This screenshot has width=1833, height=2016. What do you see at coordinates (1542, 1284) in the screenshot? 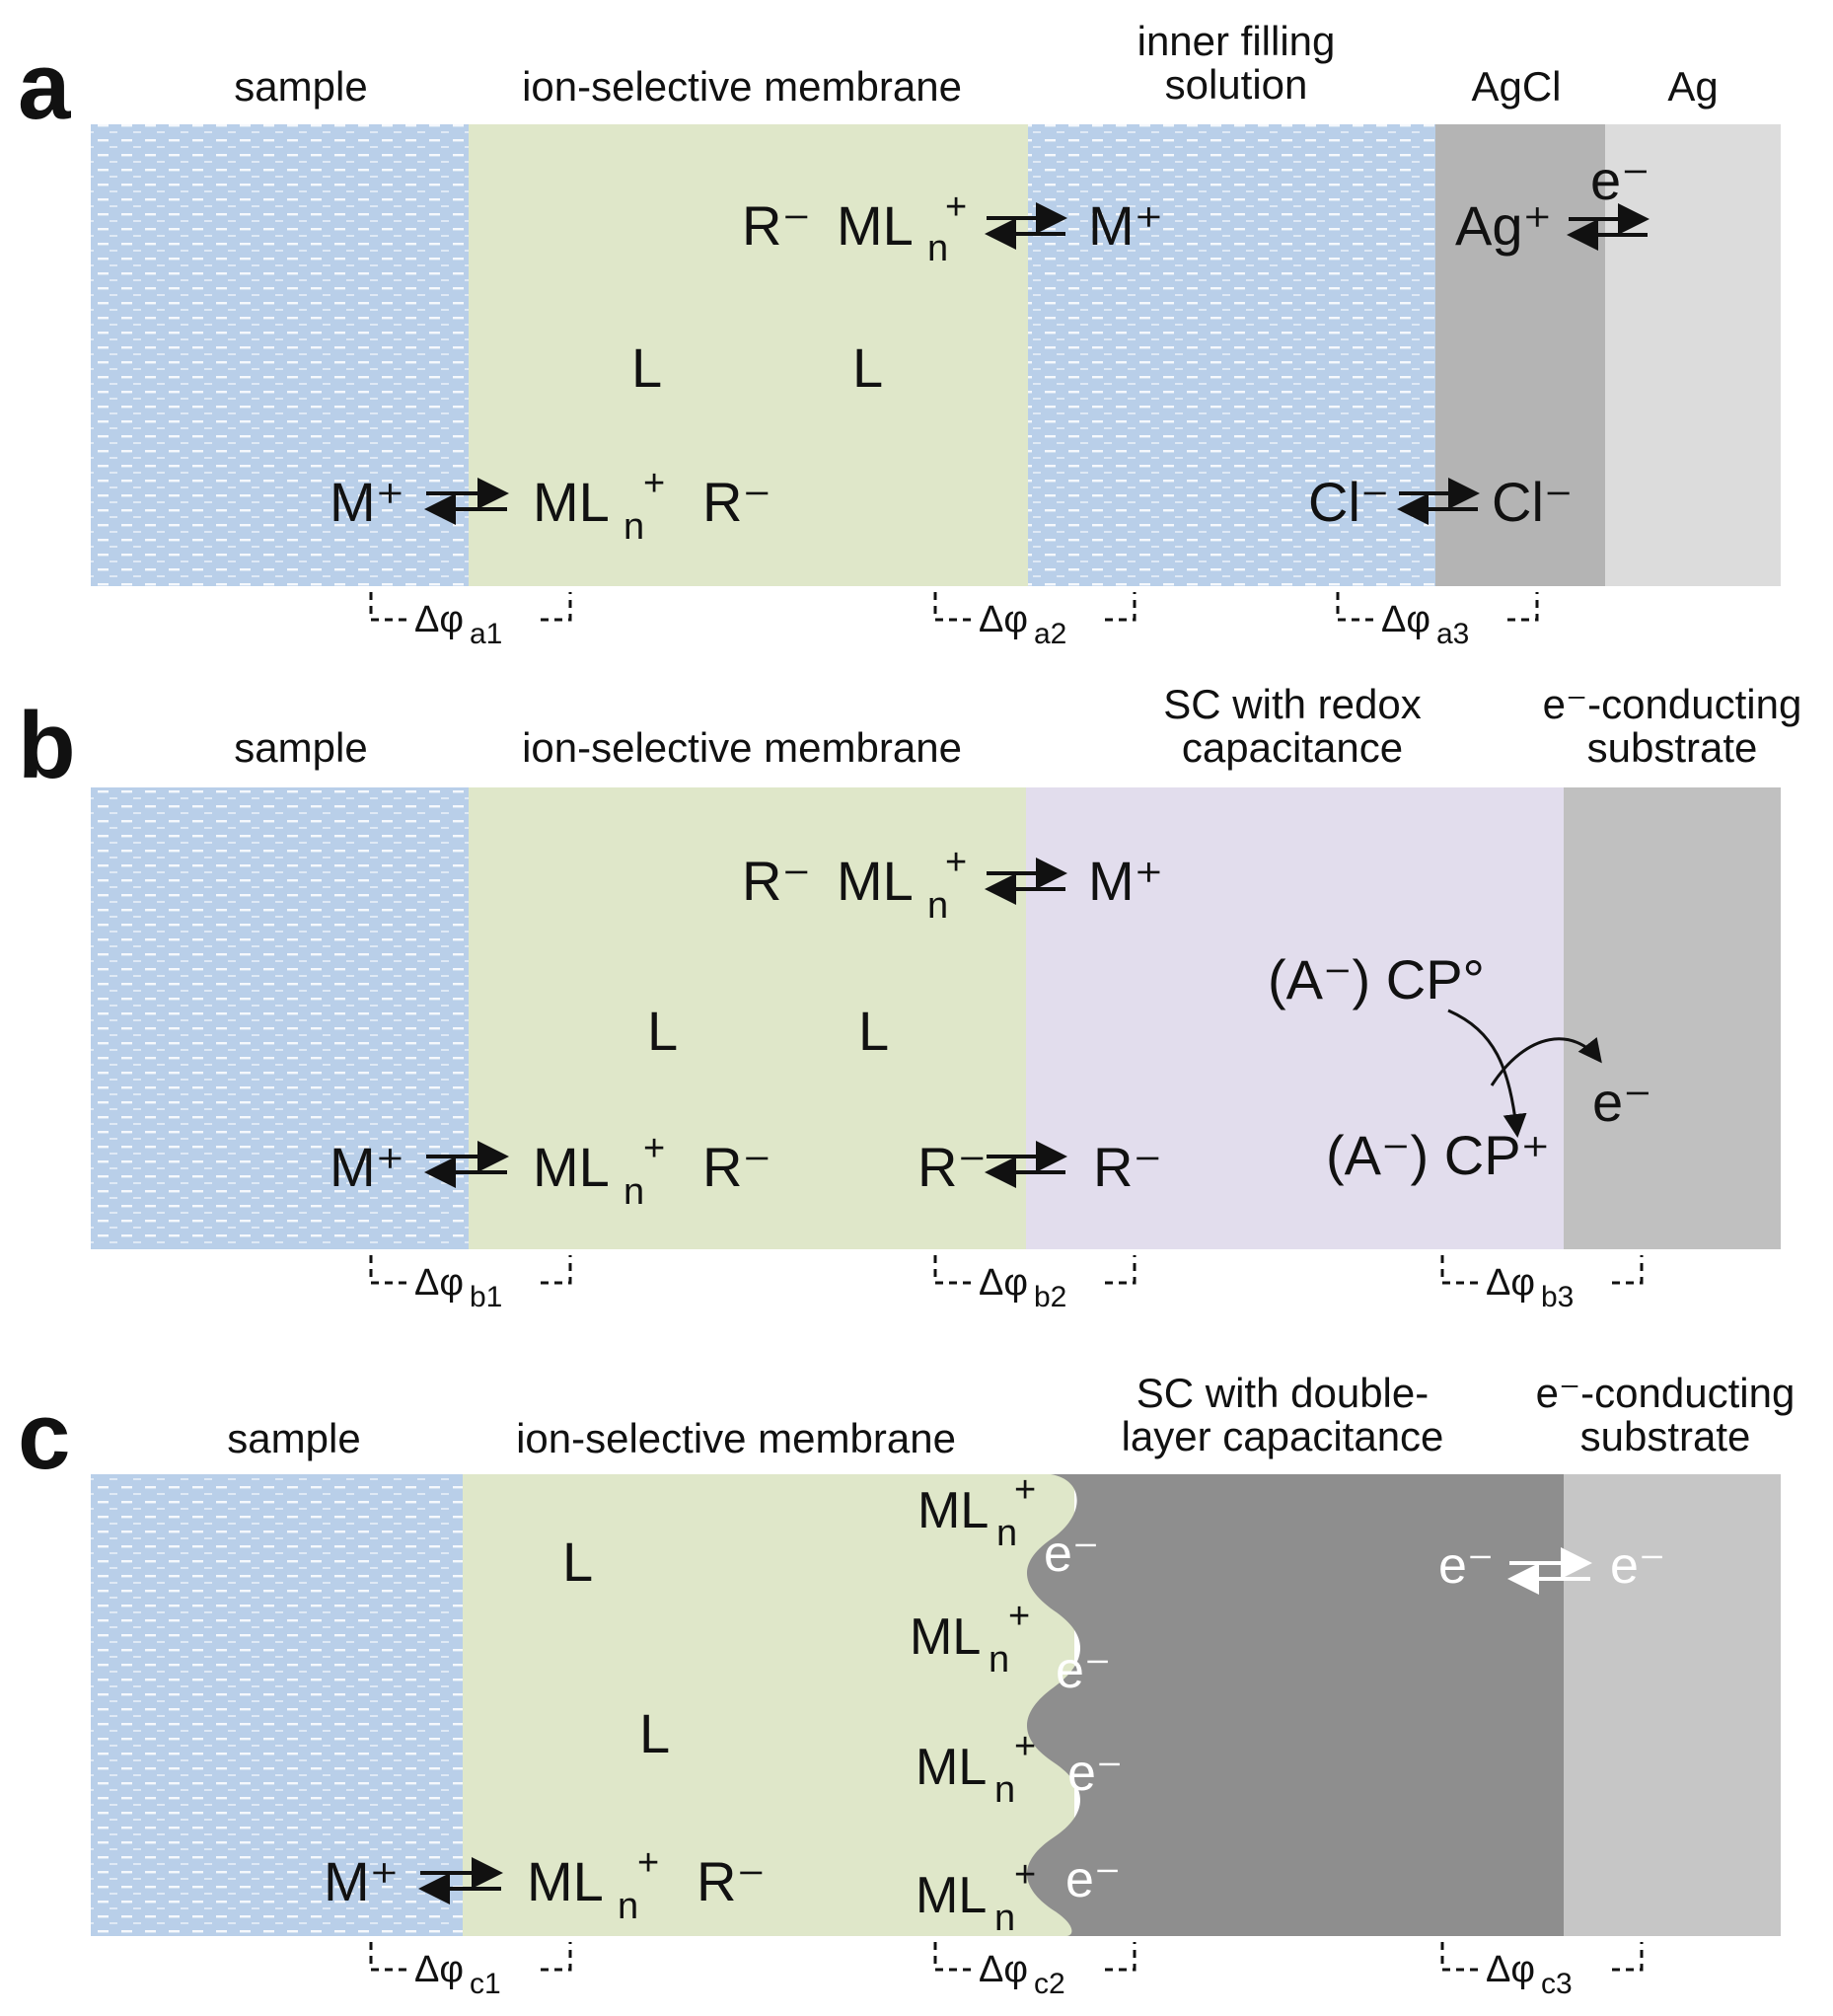
I see `potential-bracket-b3: Δφ b3` at bounding box center [1542, 1284].